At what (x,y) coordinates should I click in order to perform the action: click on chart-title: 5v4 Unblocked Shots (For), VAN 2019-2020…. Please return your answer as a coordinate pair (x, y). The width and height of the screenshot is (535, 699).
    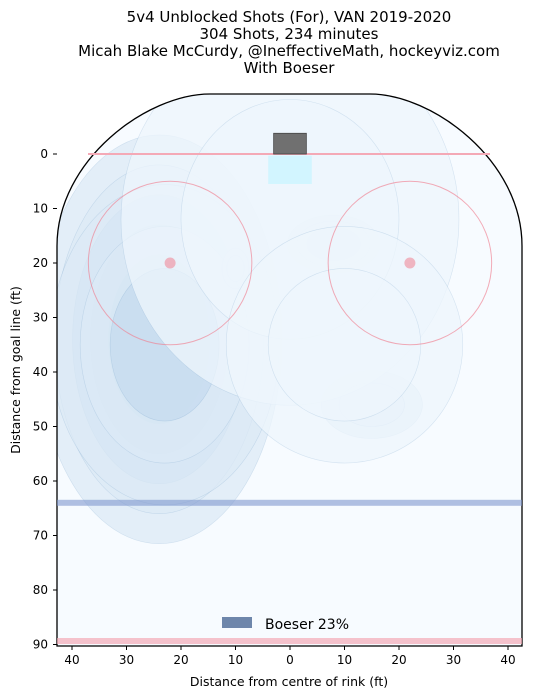
    Looking at the image, I should click on (289, 42).